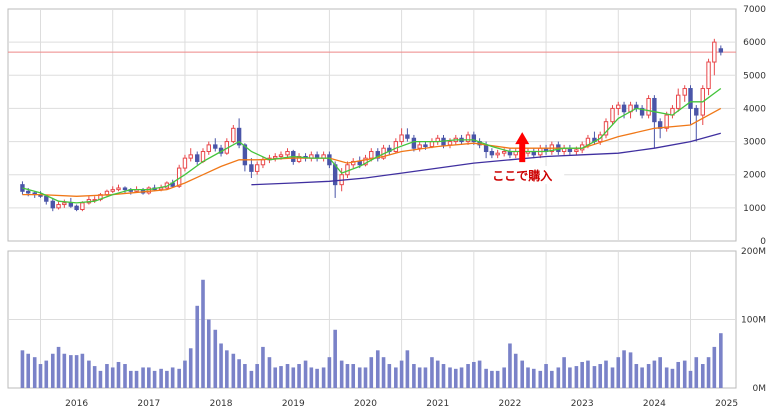 This screenshot has width=771, height=414. Describe the element at coordinates (763, 242) in the screenshot. I see `y-tick-label: 0` at that location.